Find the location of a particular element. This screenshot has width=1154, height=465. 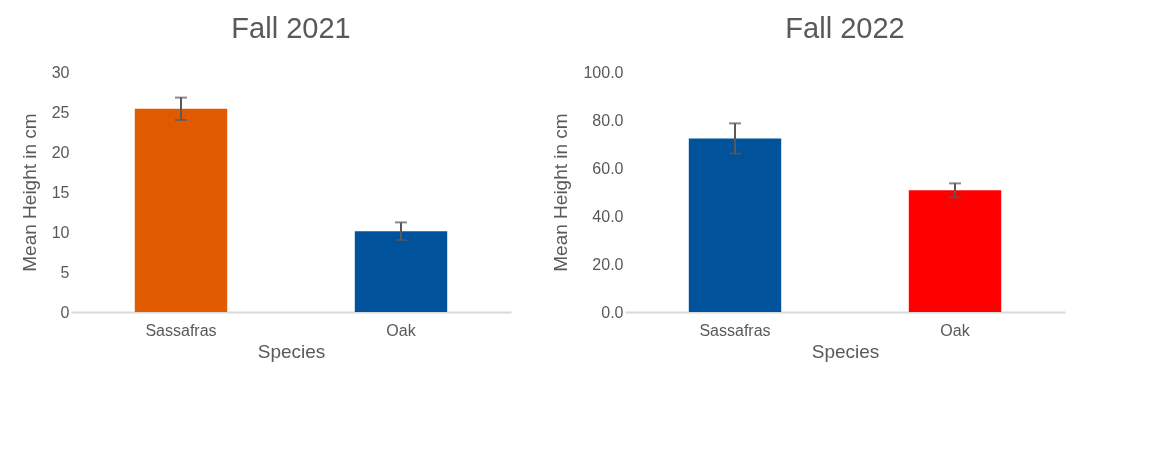

y-tick-label: 25 is located at coordinates (60, 112).